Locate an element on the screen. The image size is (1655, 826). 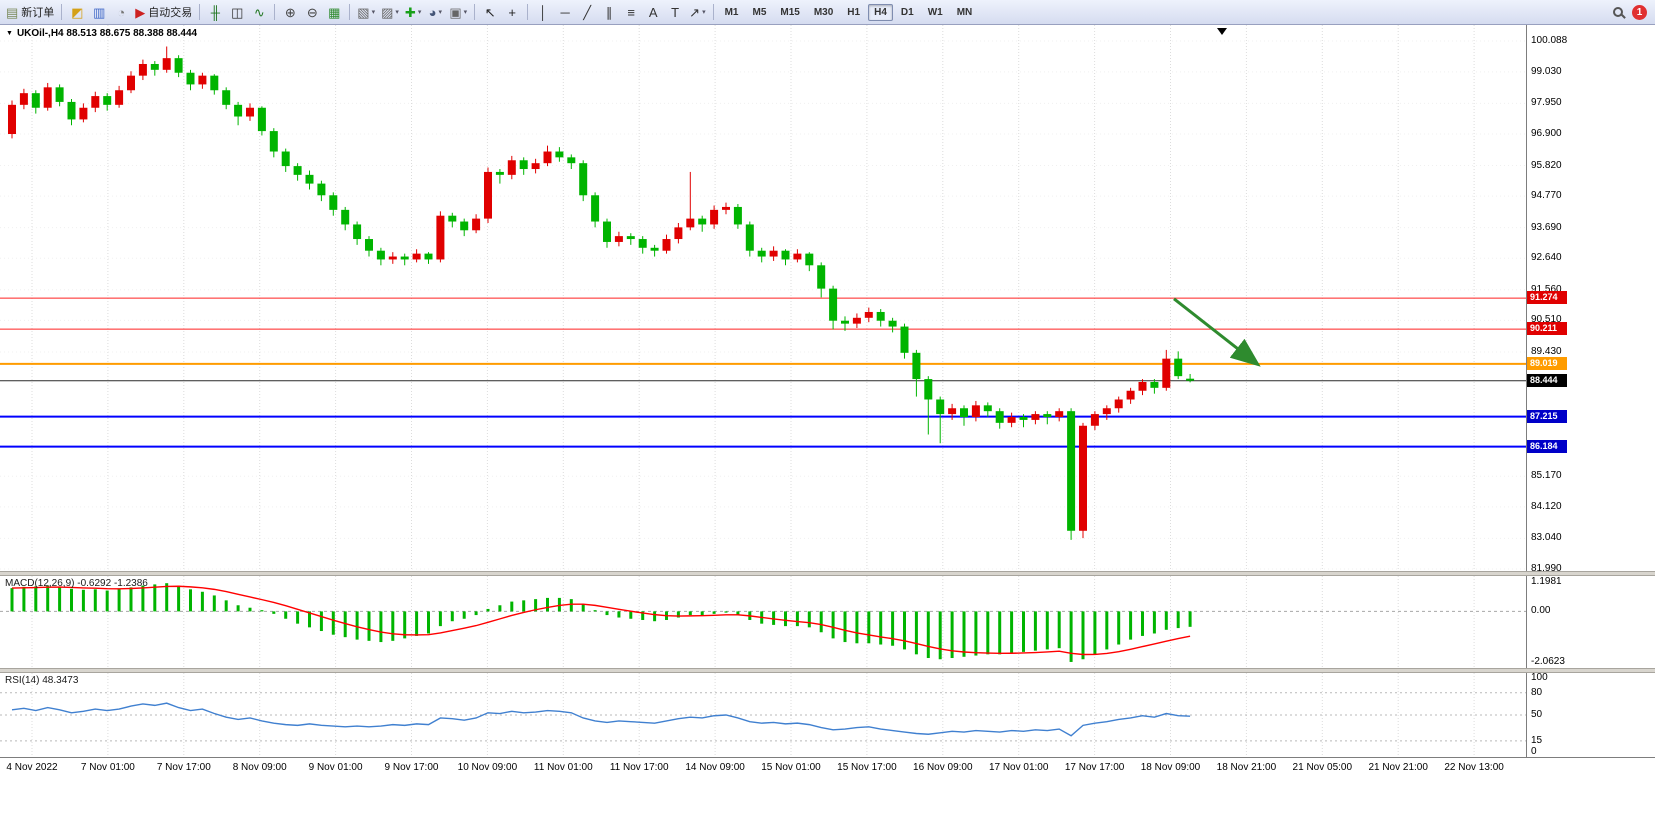
new-order-button: ▤ 新订单 is located at coordinates (30, 12).